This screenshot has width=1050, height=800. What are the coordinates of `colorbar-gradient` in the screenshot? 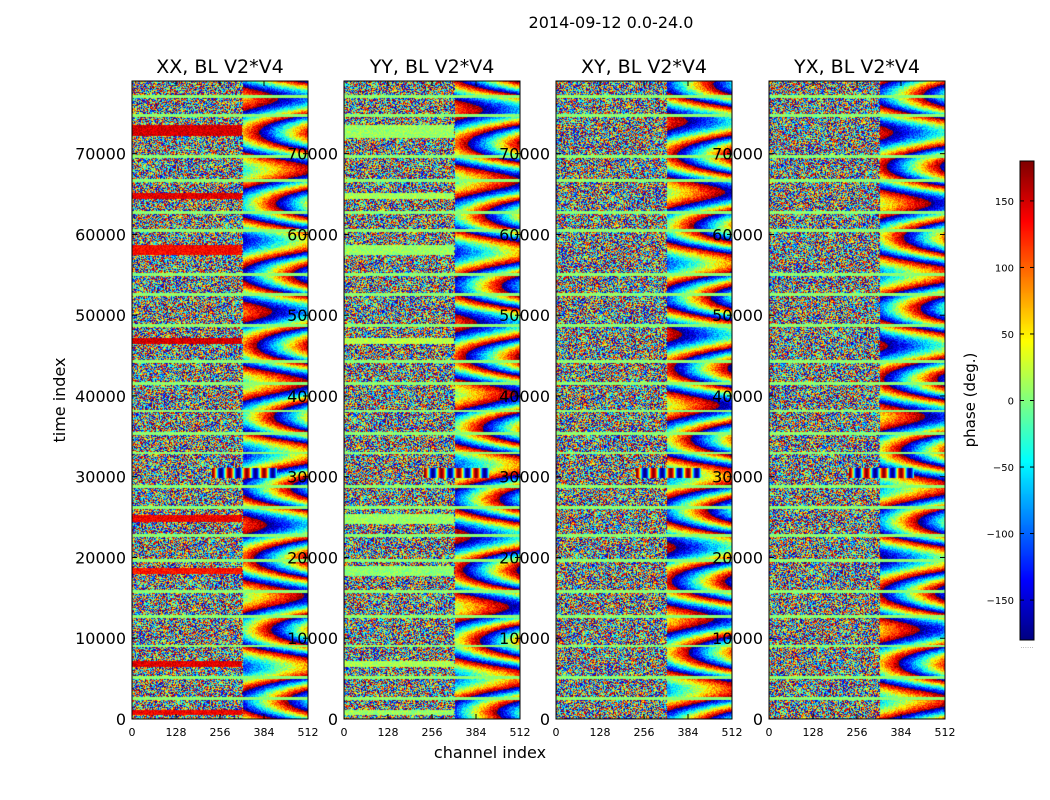 It's located at (1027, 400).